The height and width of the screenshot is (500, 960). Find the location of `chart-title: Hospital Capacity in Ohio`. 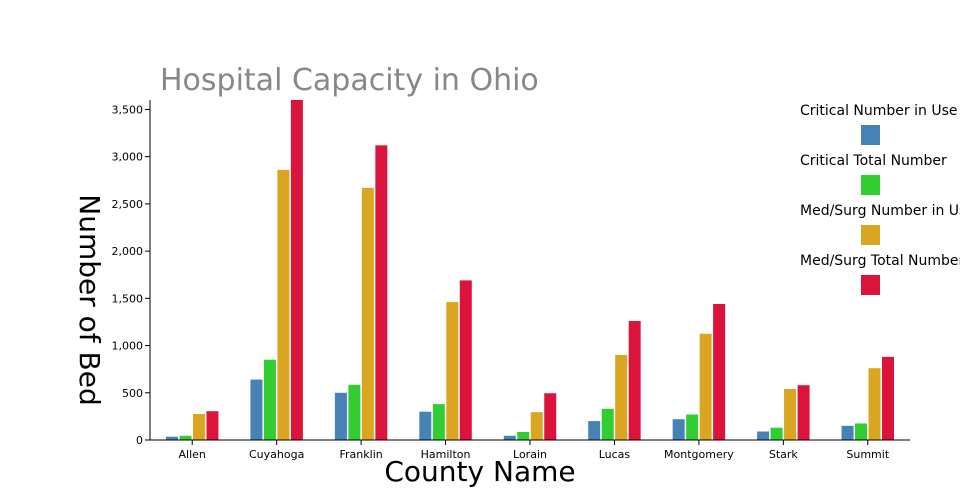

chart-title: Hospital Capacity in Ohio is located at coordinates (349, 80).